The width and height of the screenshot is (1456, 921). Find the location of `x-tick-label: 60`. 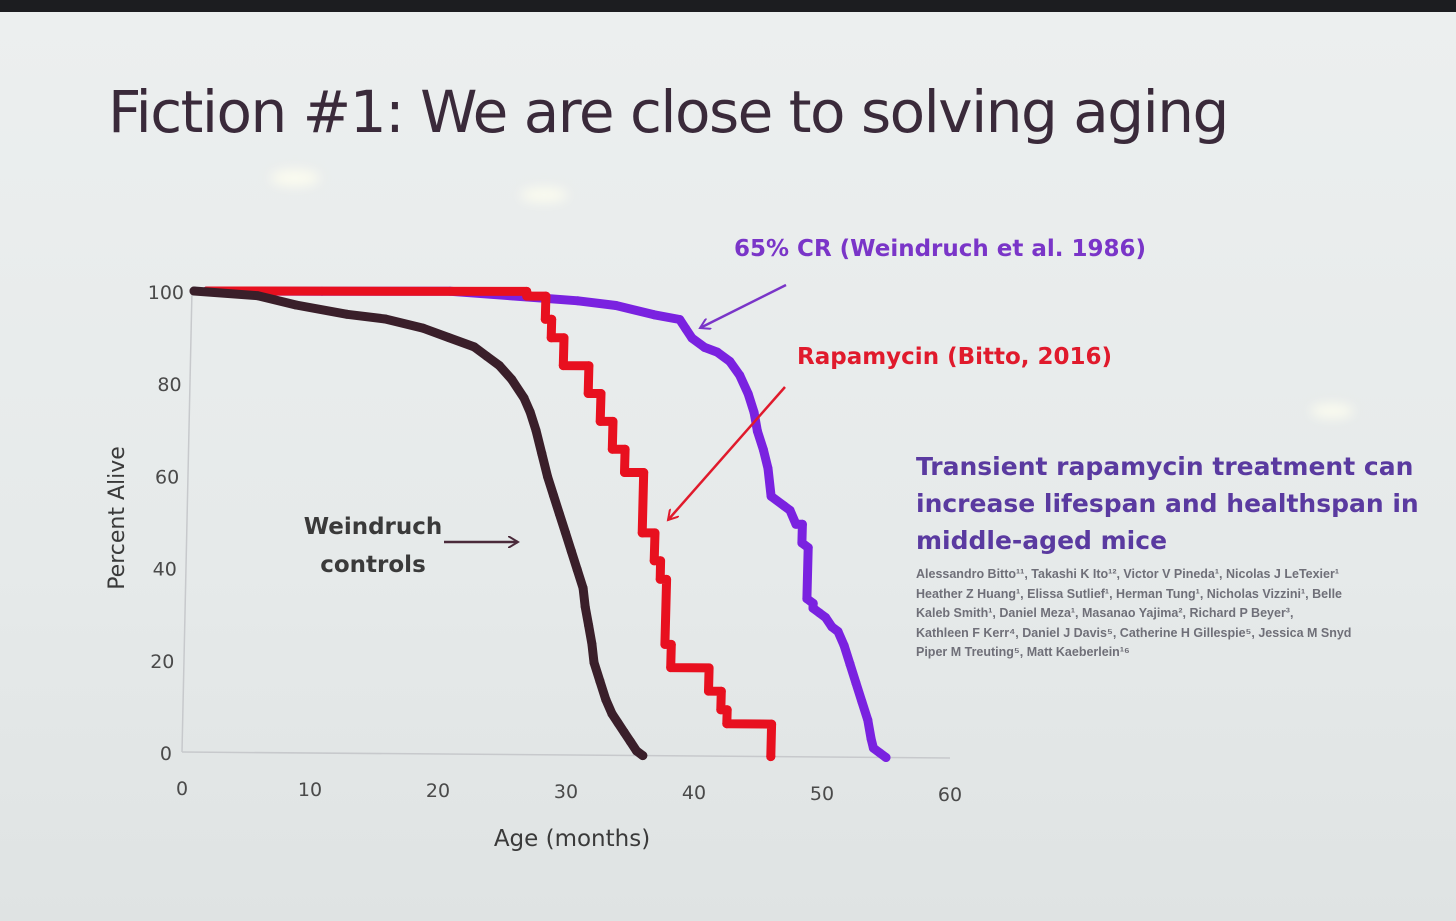

x-tick-label: 60 is located at coordinates (950, 795).